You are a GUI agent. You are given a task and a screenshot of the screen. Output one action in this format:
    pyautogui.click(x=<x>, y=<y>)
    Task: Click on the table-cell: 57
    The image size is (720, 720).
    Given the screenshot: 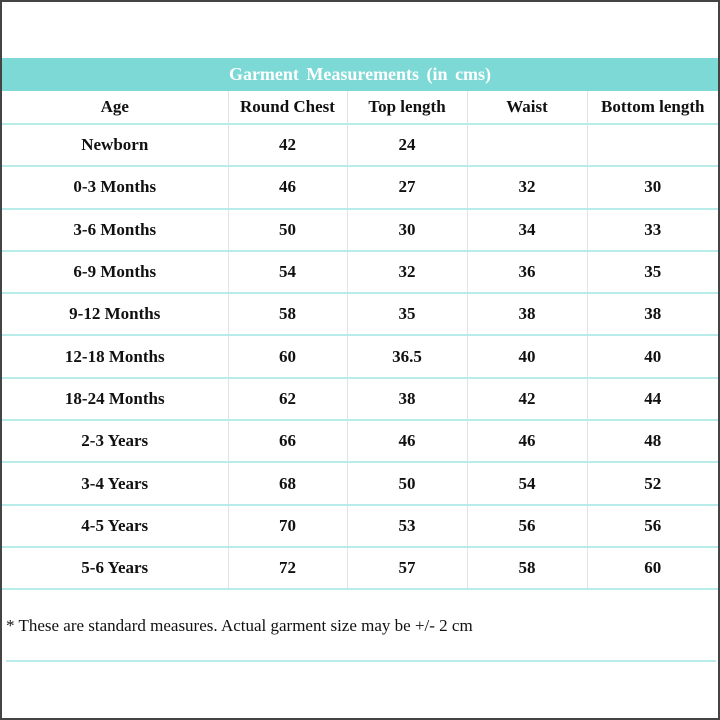 What is the action you would take?
    pyautogui.click(x=406, y=568)
    